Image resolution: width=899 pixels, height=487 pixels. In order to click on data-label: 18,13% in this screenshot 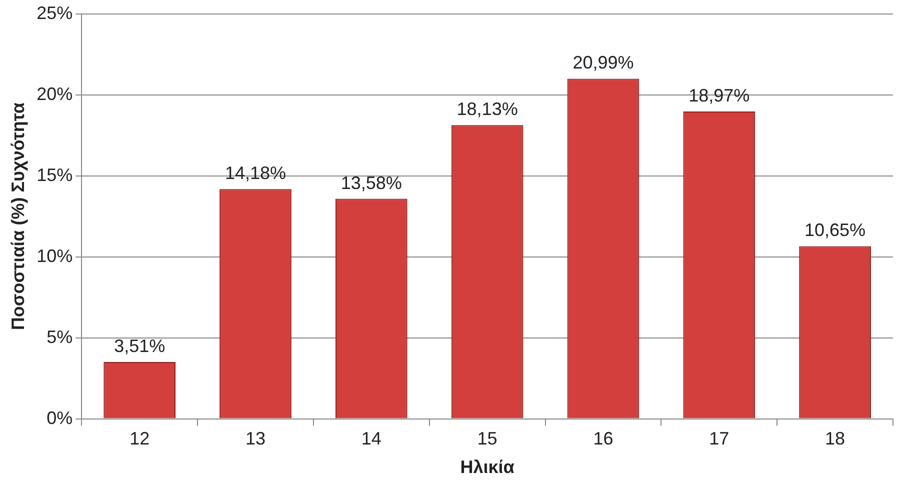, I will do `click(487, 109)`.